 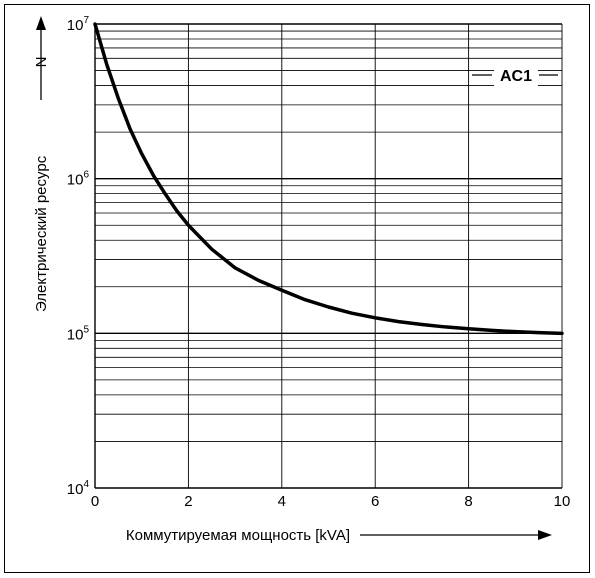 I want to click on annotation-background, so click(x=516, y=75).